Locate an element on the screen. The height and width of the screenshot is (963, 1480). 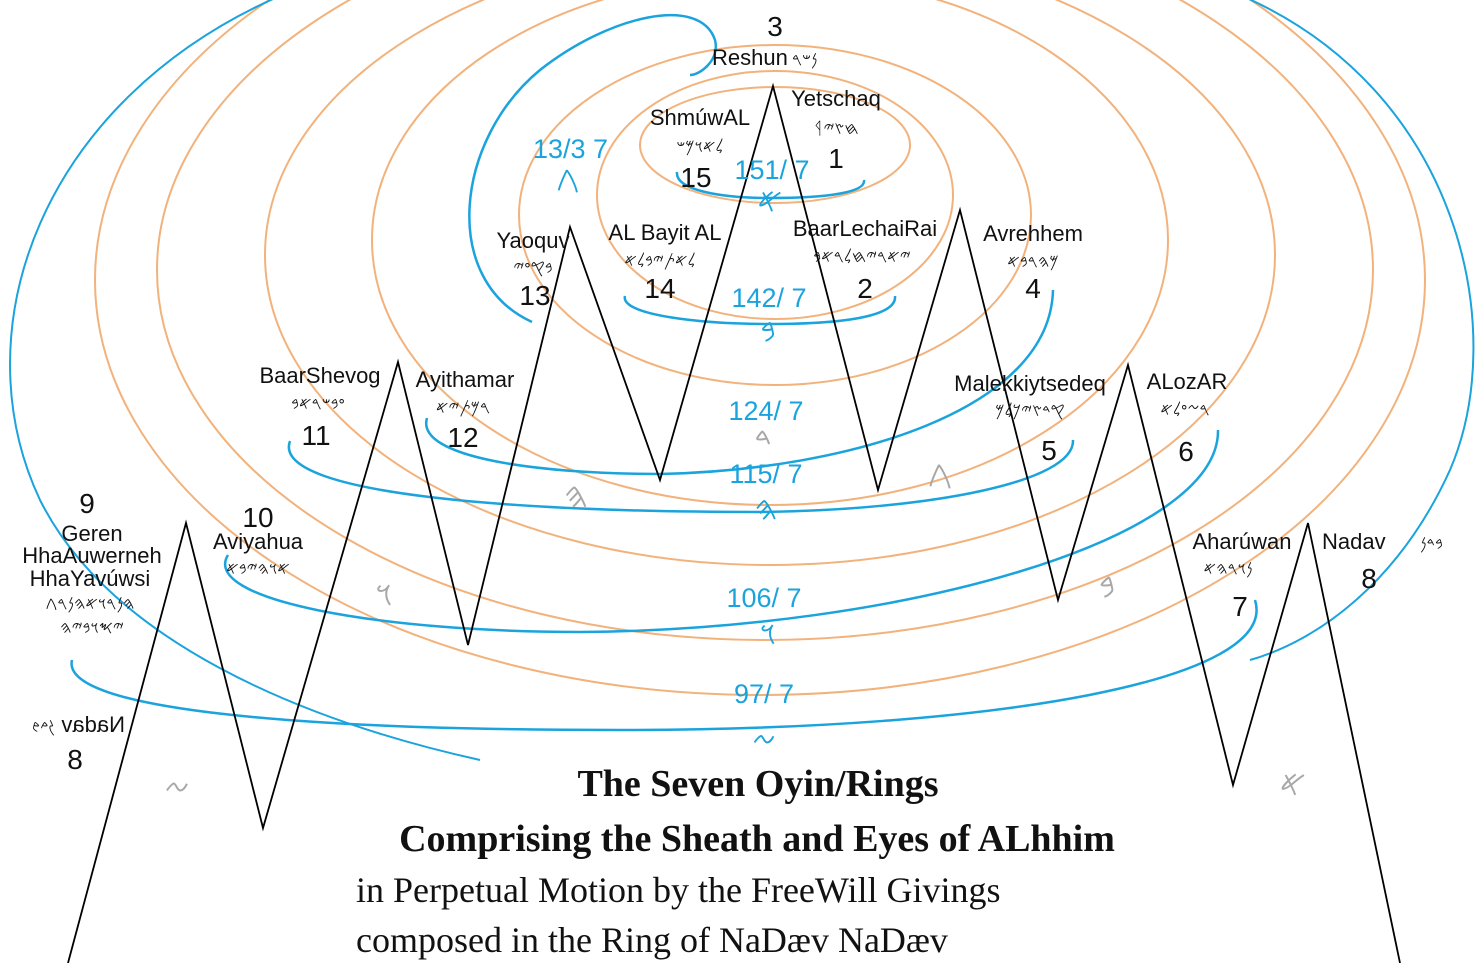
node-11-number: 11 is located at coordinates (315, 435).